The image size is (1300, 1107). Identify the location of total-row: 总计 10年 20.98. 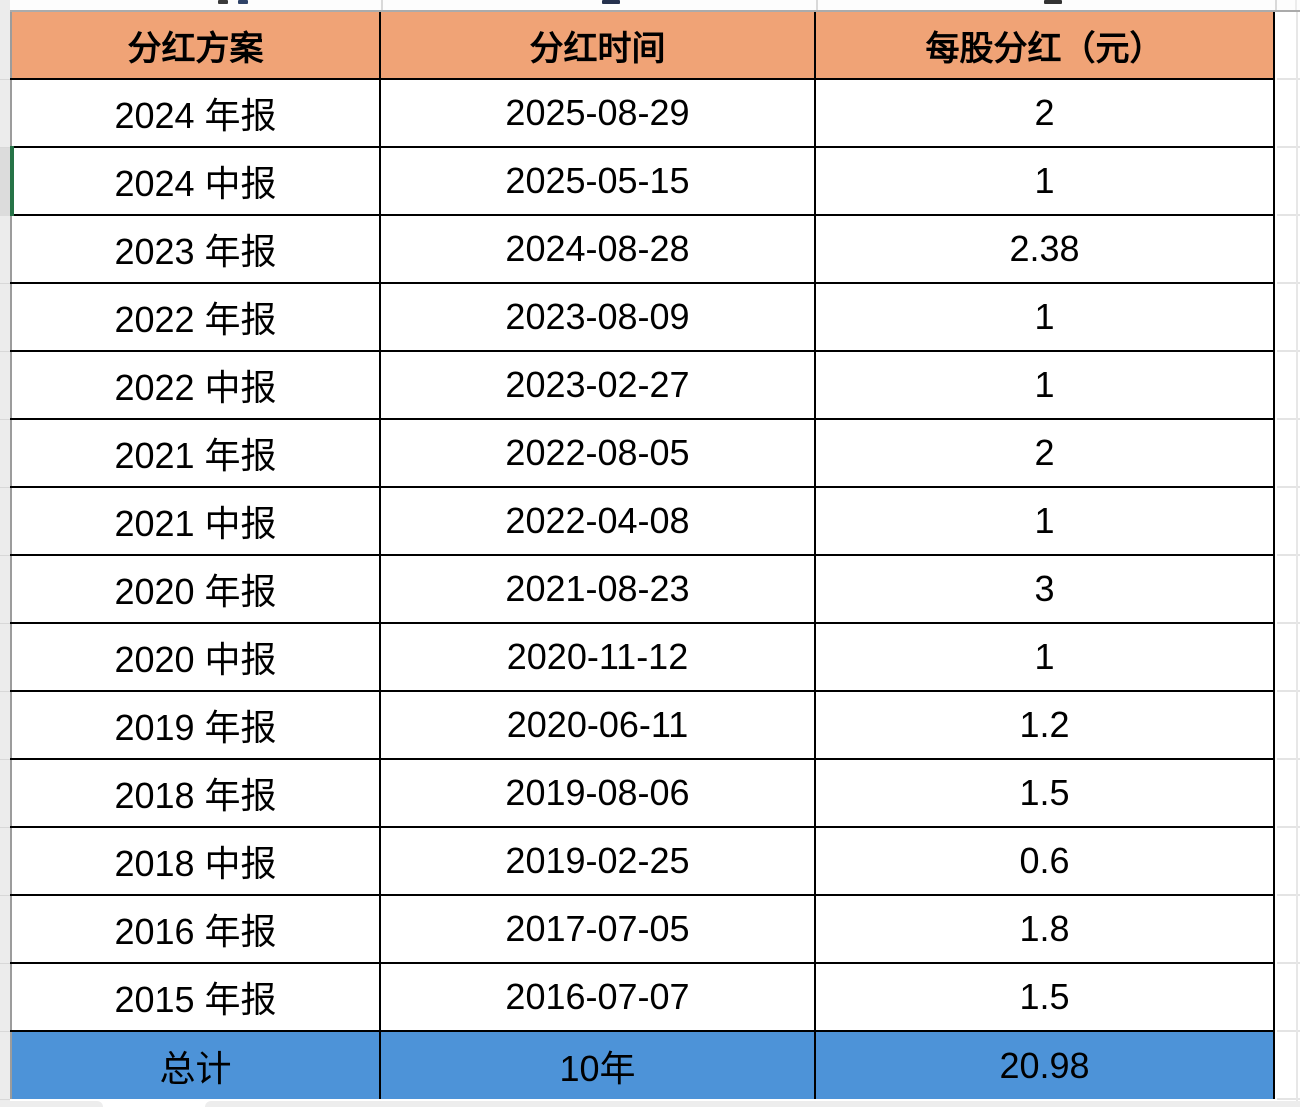
(642, 1064).